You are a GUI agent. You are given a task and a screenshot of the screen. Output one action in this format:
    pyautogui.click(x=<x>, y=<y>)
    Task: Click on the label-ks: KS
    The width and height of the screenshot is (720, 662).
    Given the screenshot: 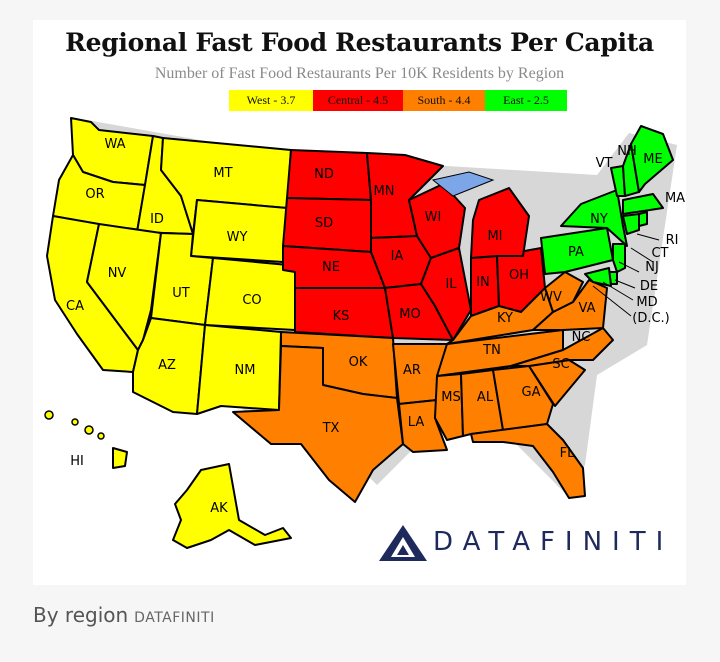 What is the action you would take?
    pyautogui.click(x=341, y=316)
    